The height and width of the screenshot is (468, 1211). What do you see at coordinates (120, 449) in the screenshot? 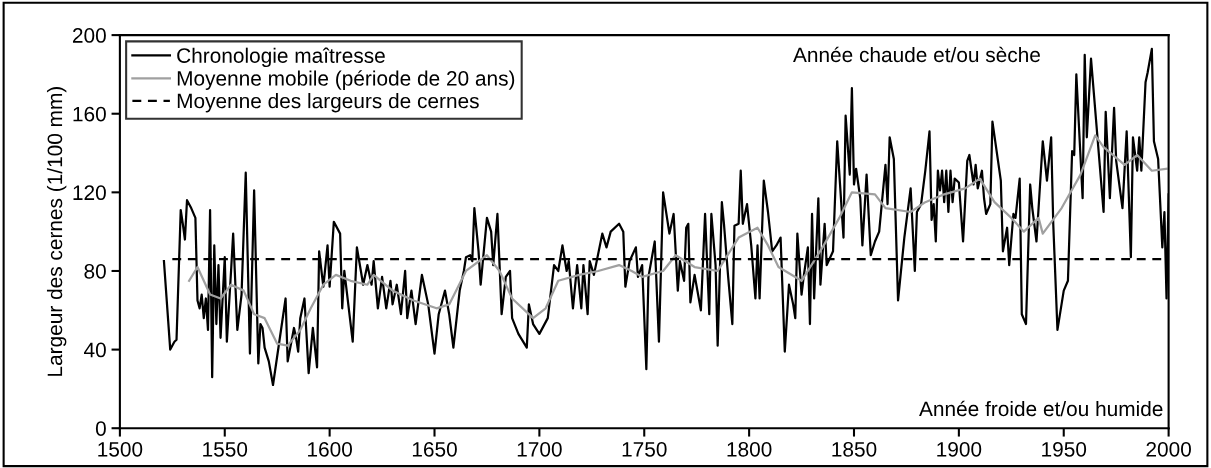
I see `x-tick-label: 1500` at bounding box center [120, 449].